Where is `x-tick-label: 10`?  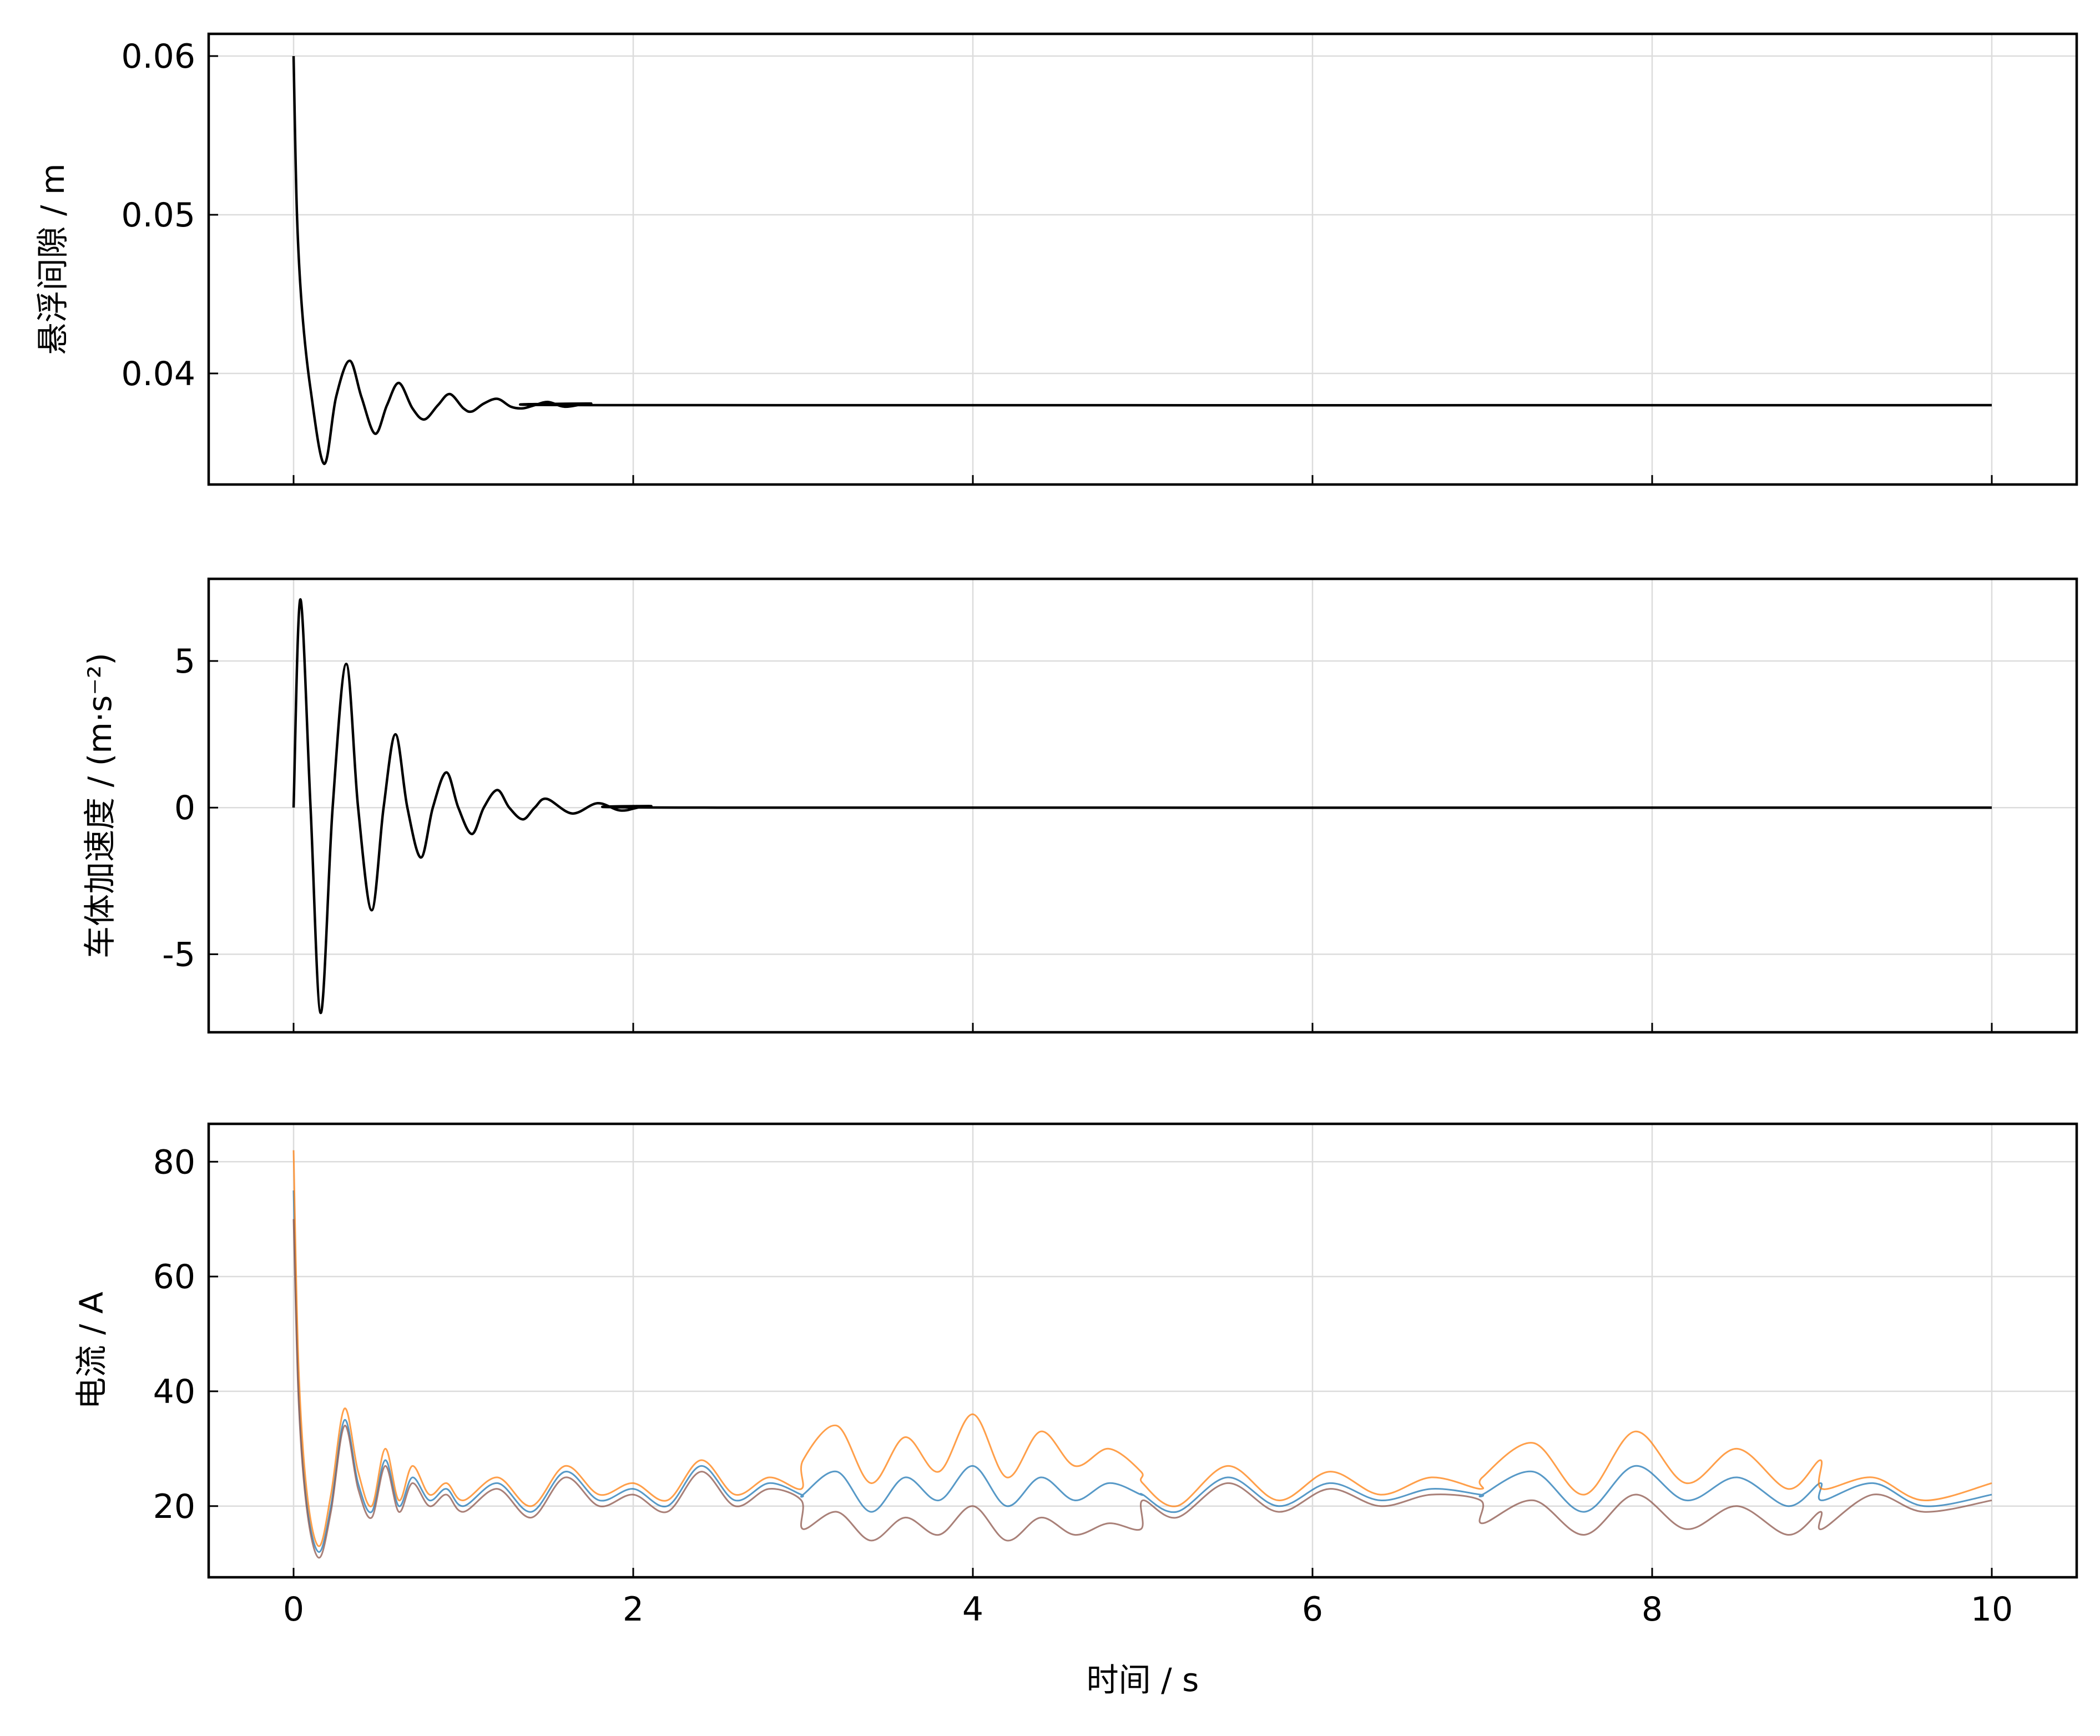
x-tick-label: 10 is located at coordinates (1992, 1609).